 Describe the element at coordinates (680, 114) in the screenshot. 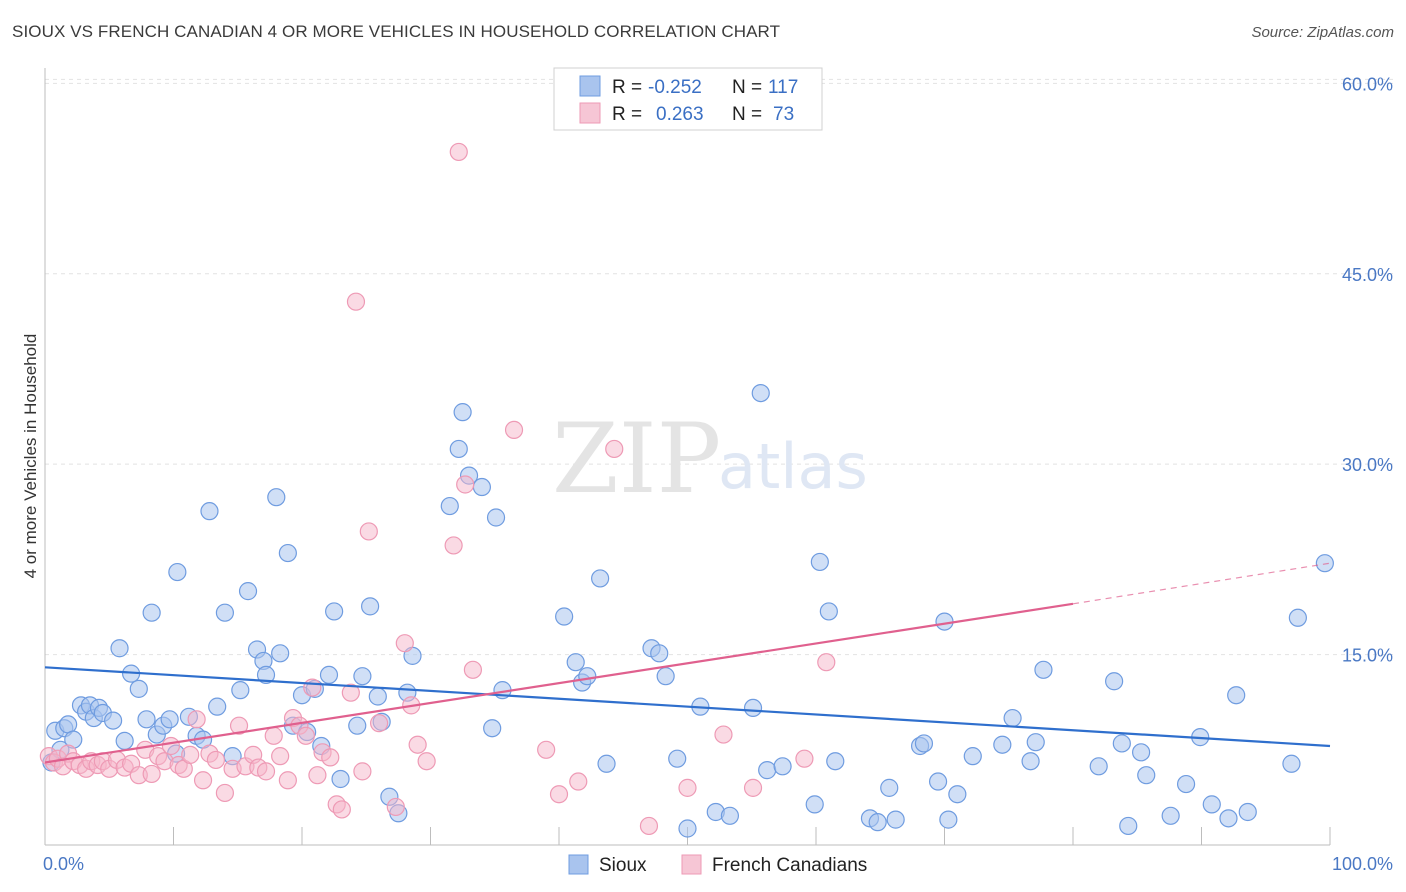

I see `stats-r-value-french-canadians: 0.263` at that location.